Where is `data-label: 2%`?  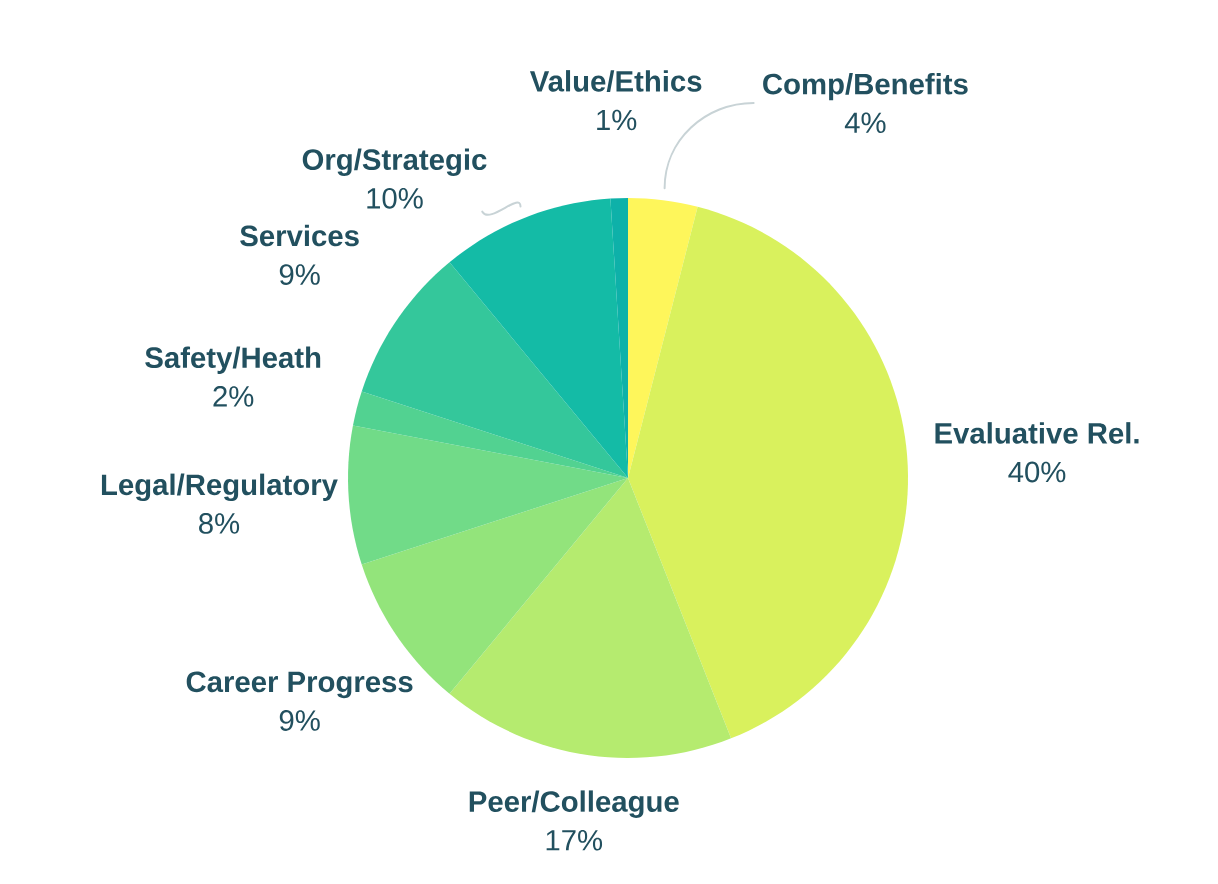
data-label: 2% is located at coordinates (233, 396).